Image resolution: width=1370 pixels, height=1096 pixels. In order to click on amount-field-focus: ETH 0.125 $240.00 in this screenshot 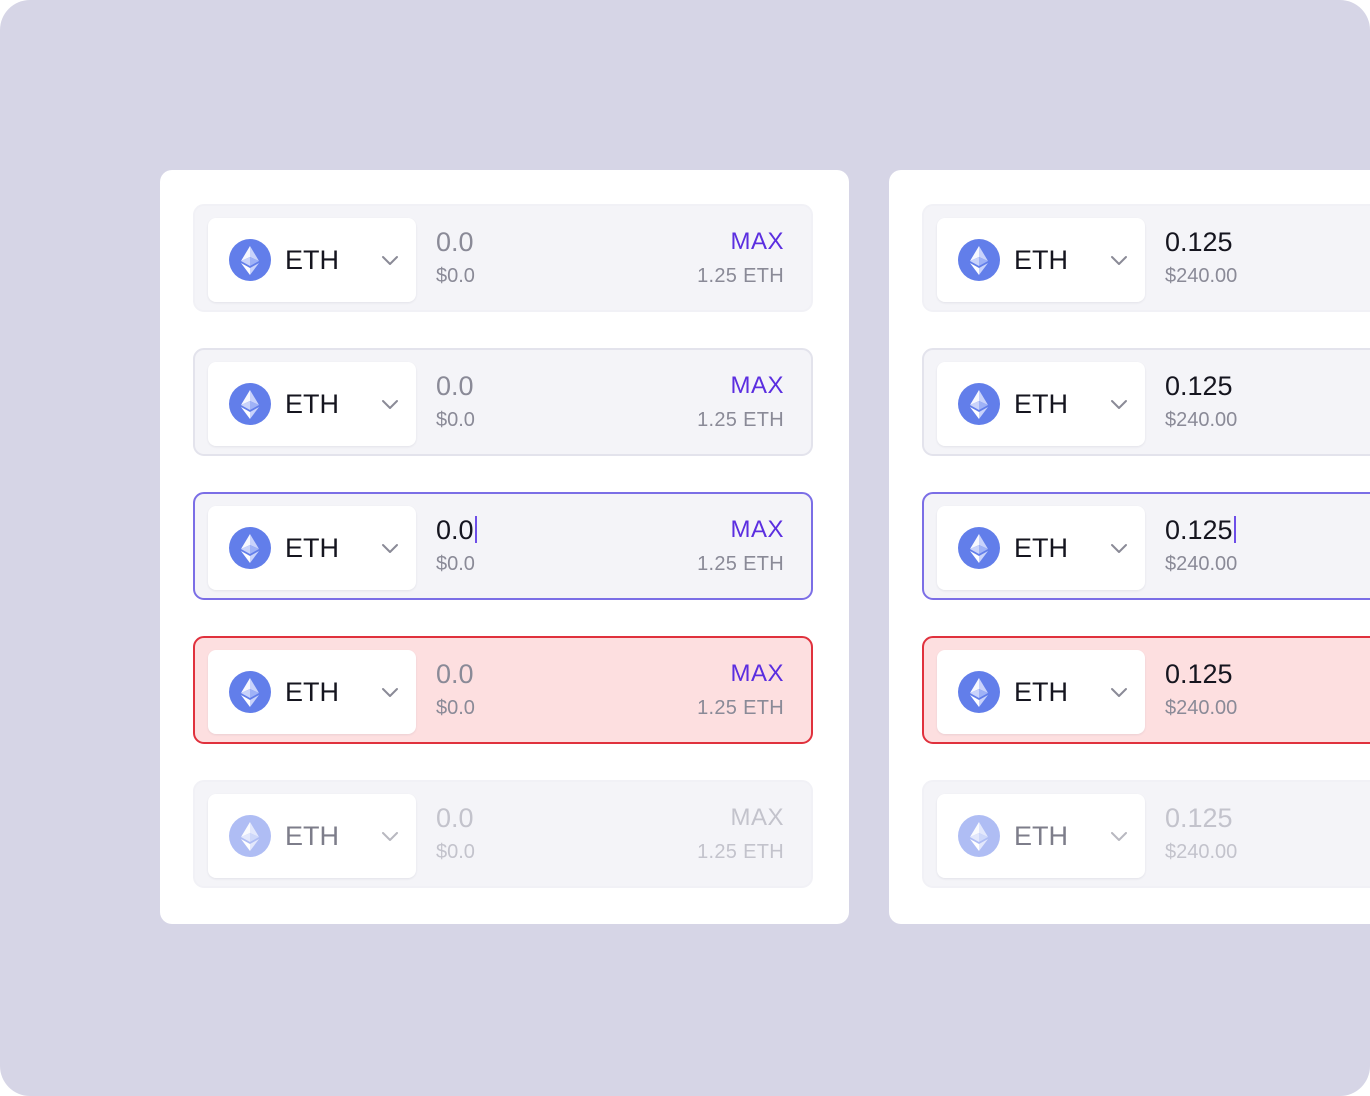, I will do `click(1146, 546)`.